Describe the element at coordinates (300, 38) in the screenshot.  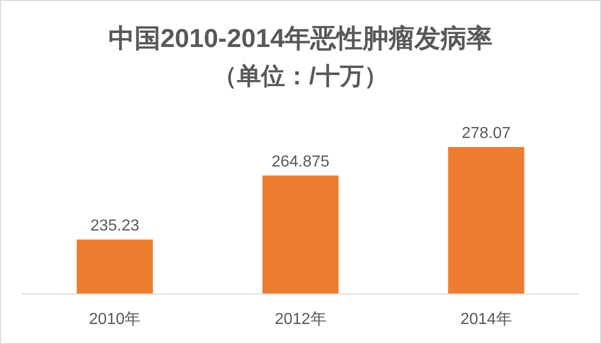
I see `chart-title: 中国2010-2014年恶性肿瘤发病率` at that location.